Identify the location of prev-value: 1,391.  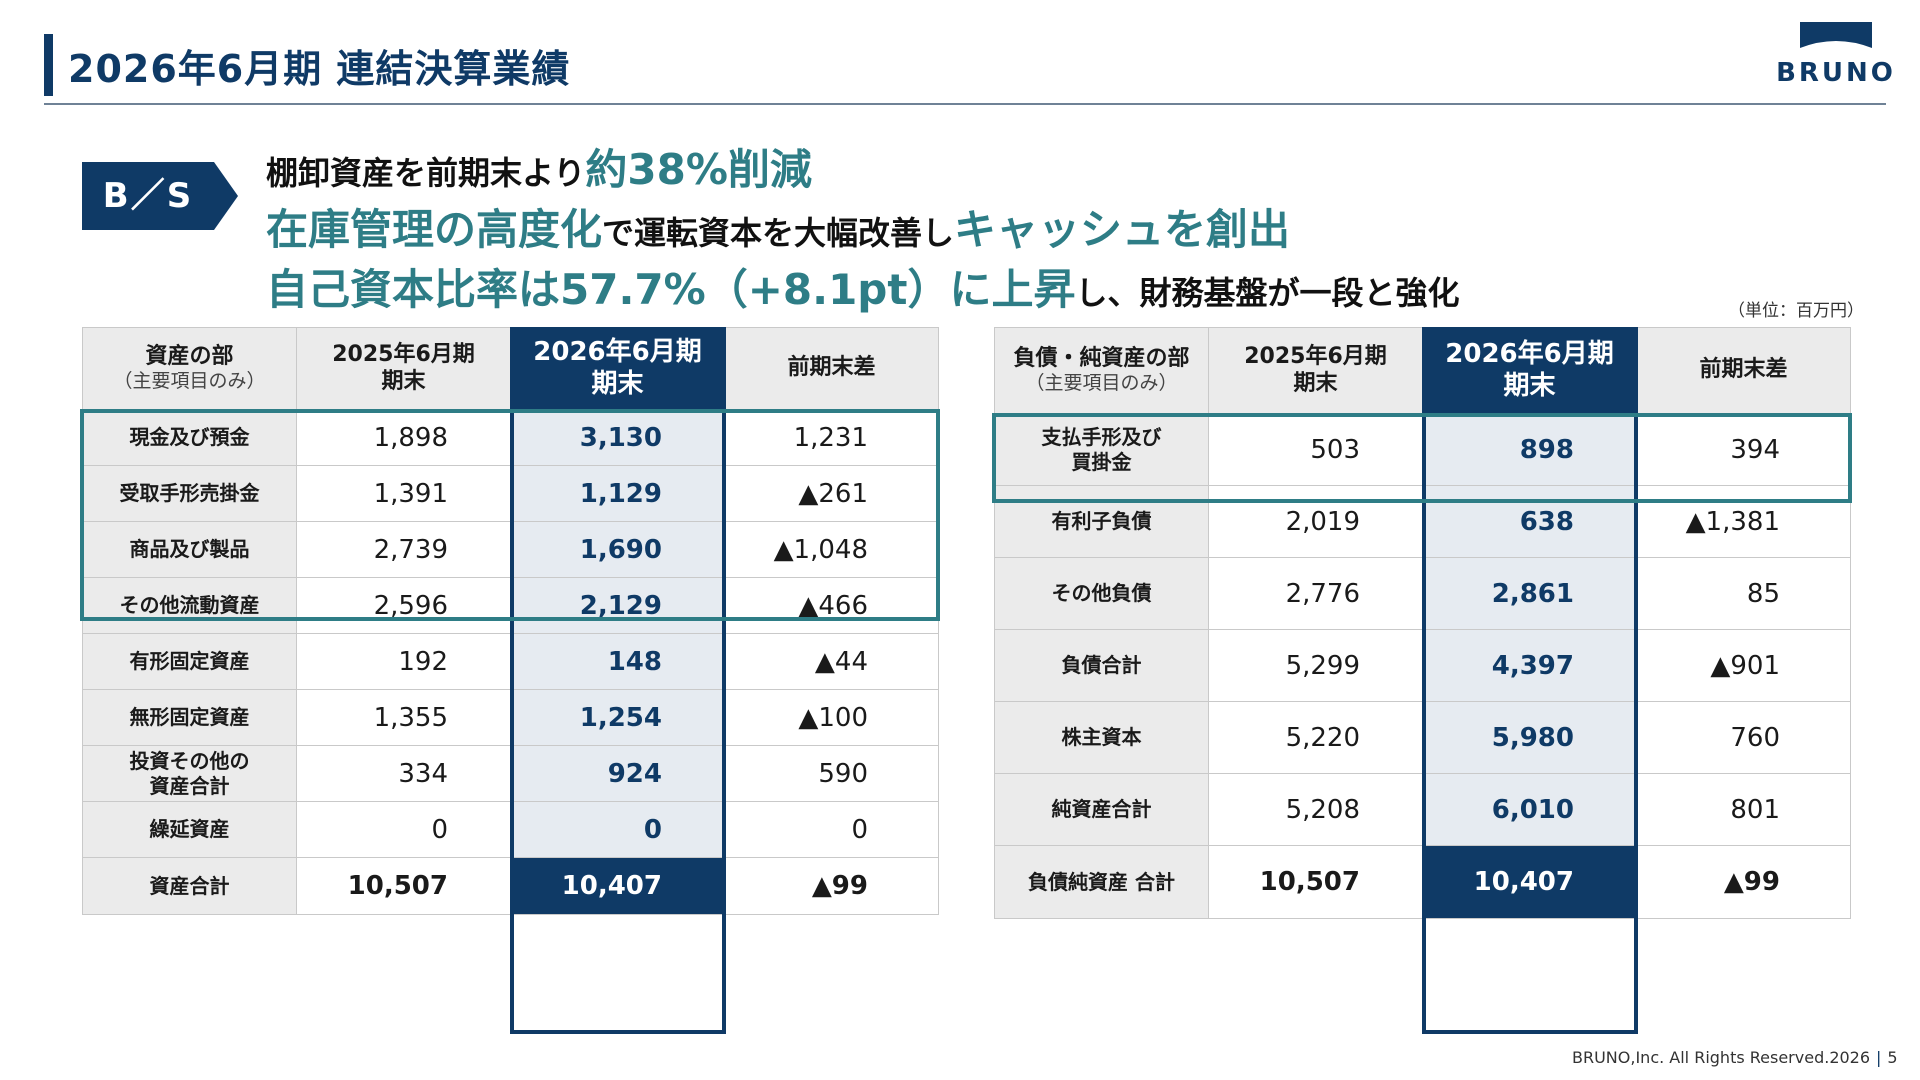
(403, 493).